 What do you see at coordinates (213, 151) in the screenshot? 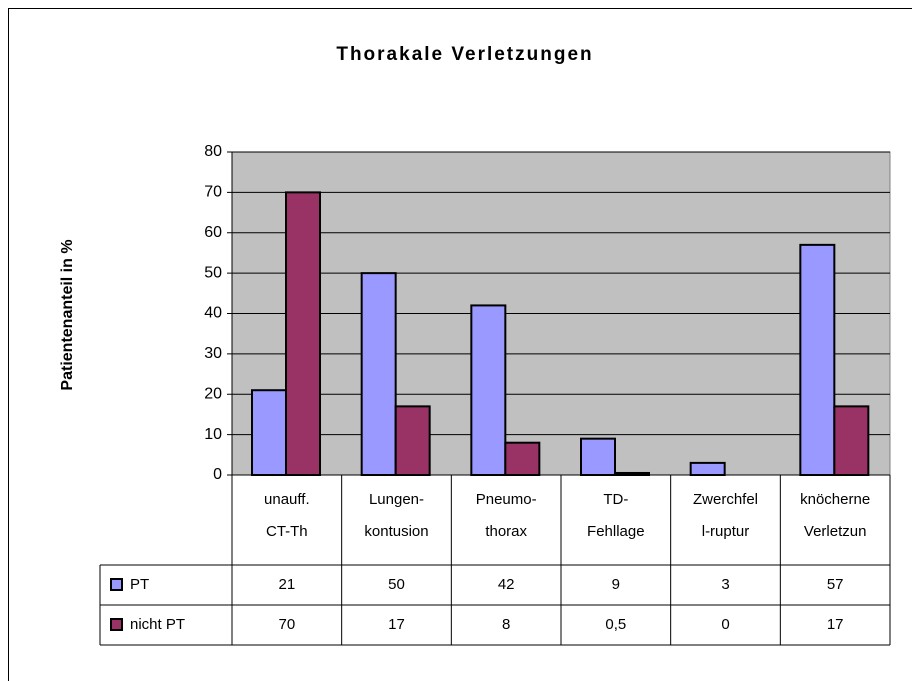
I see `y-tick-label: 80` at bounding box center [213, 151].